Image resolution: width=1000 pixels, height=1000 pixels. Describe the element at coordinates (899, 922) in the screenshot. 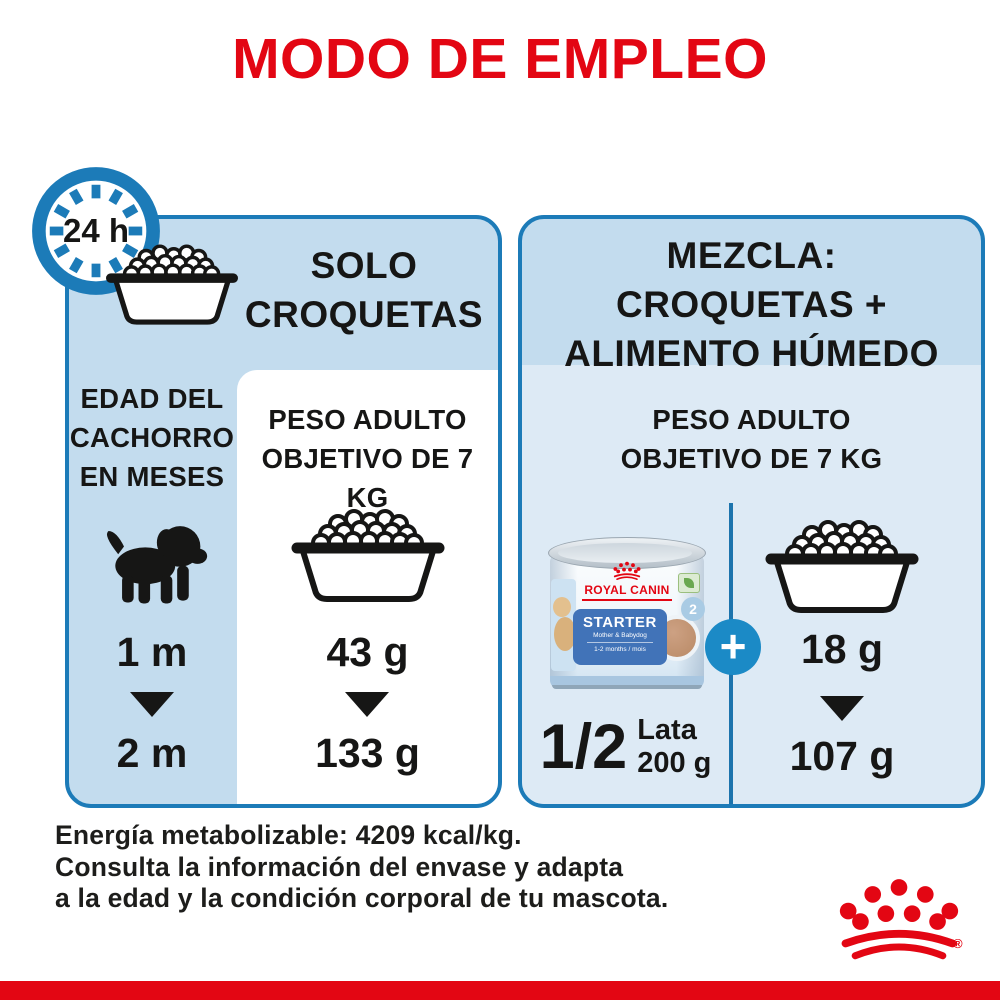

I see `royal-canin-crown-logo` at that location.